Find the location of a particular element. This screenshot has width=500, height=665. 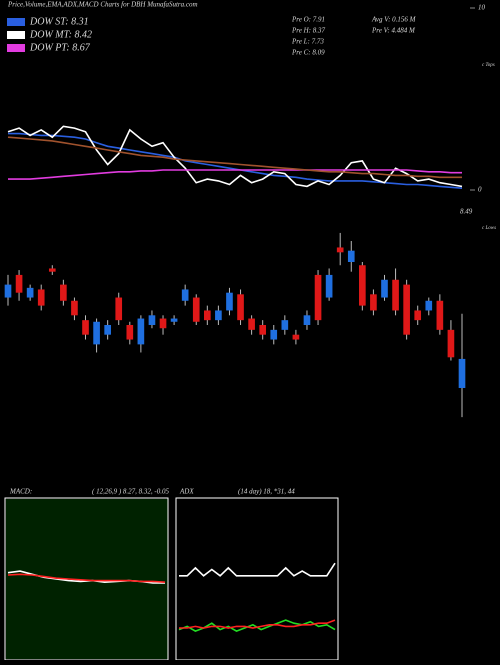

panel-subtitle: (14 day) 18, *31, 44 is located at coordinates (266, 492).